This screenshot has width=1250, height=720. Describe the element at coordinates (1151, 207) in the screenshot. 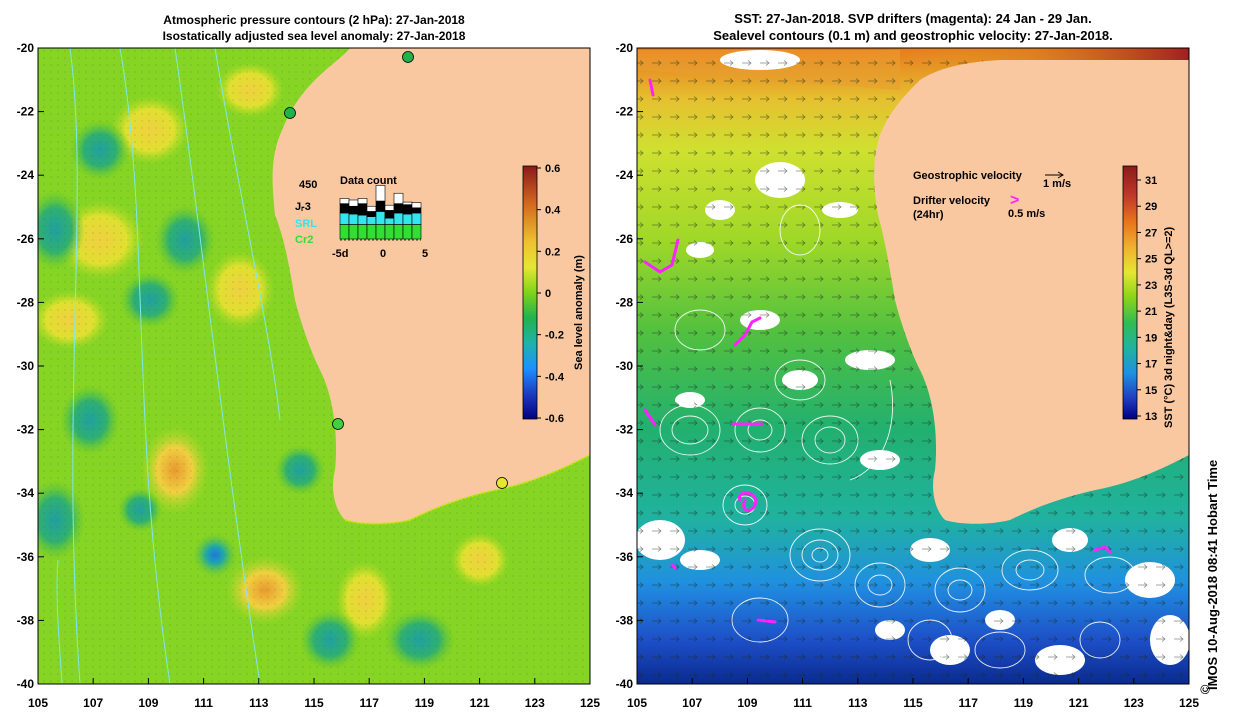

I see `colorbar-tick-label: 29` at that location.